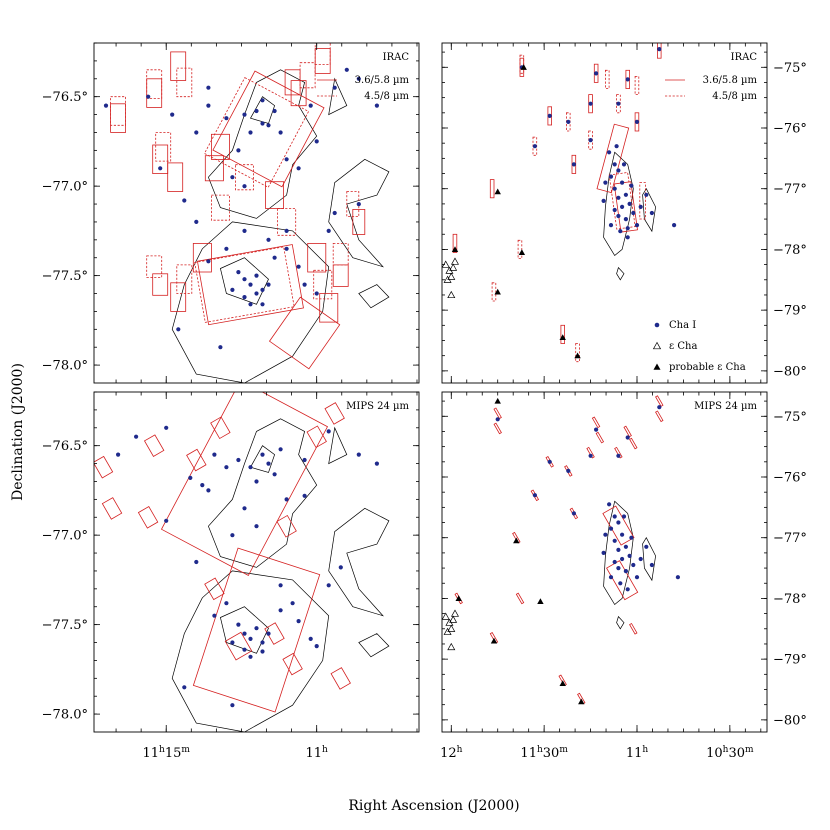  Describe the element at coordinates (18, 432) in the screenshot. I see `y-axis-label: Declination (J2000)` at that location.